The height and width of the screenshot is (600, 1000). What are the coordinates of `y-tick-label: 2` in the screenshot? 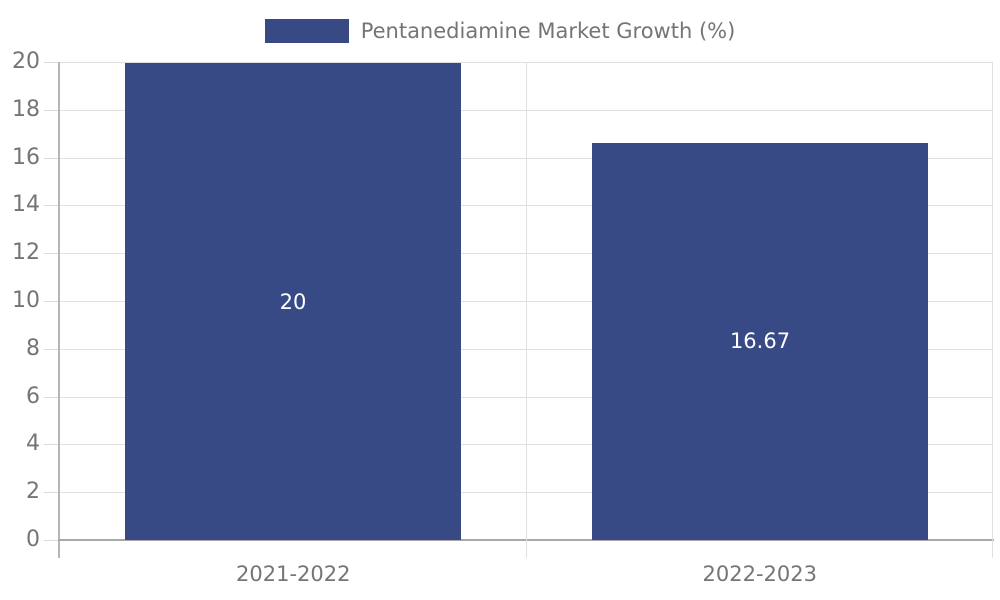 It's located at (33, 492).